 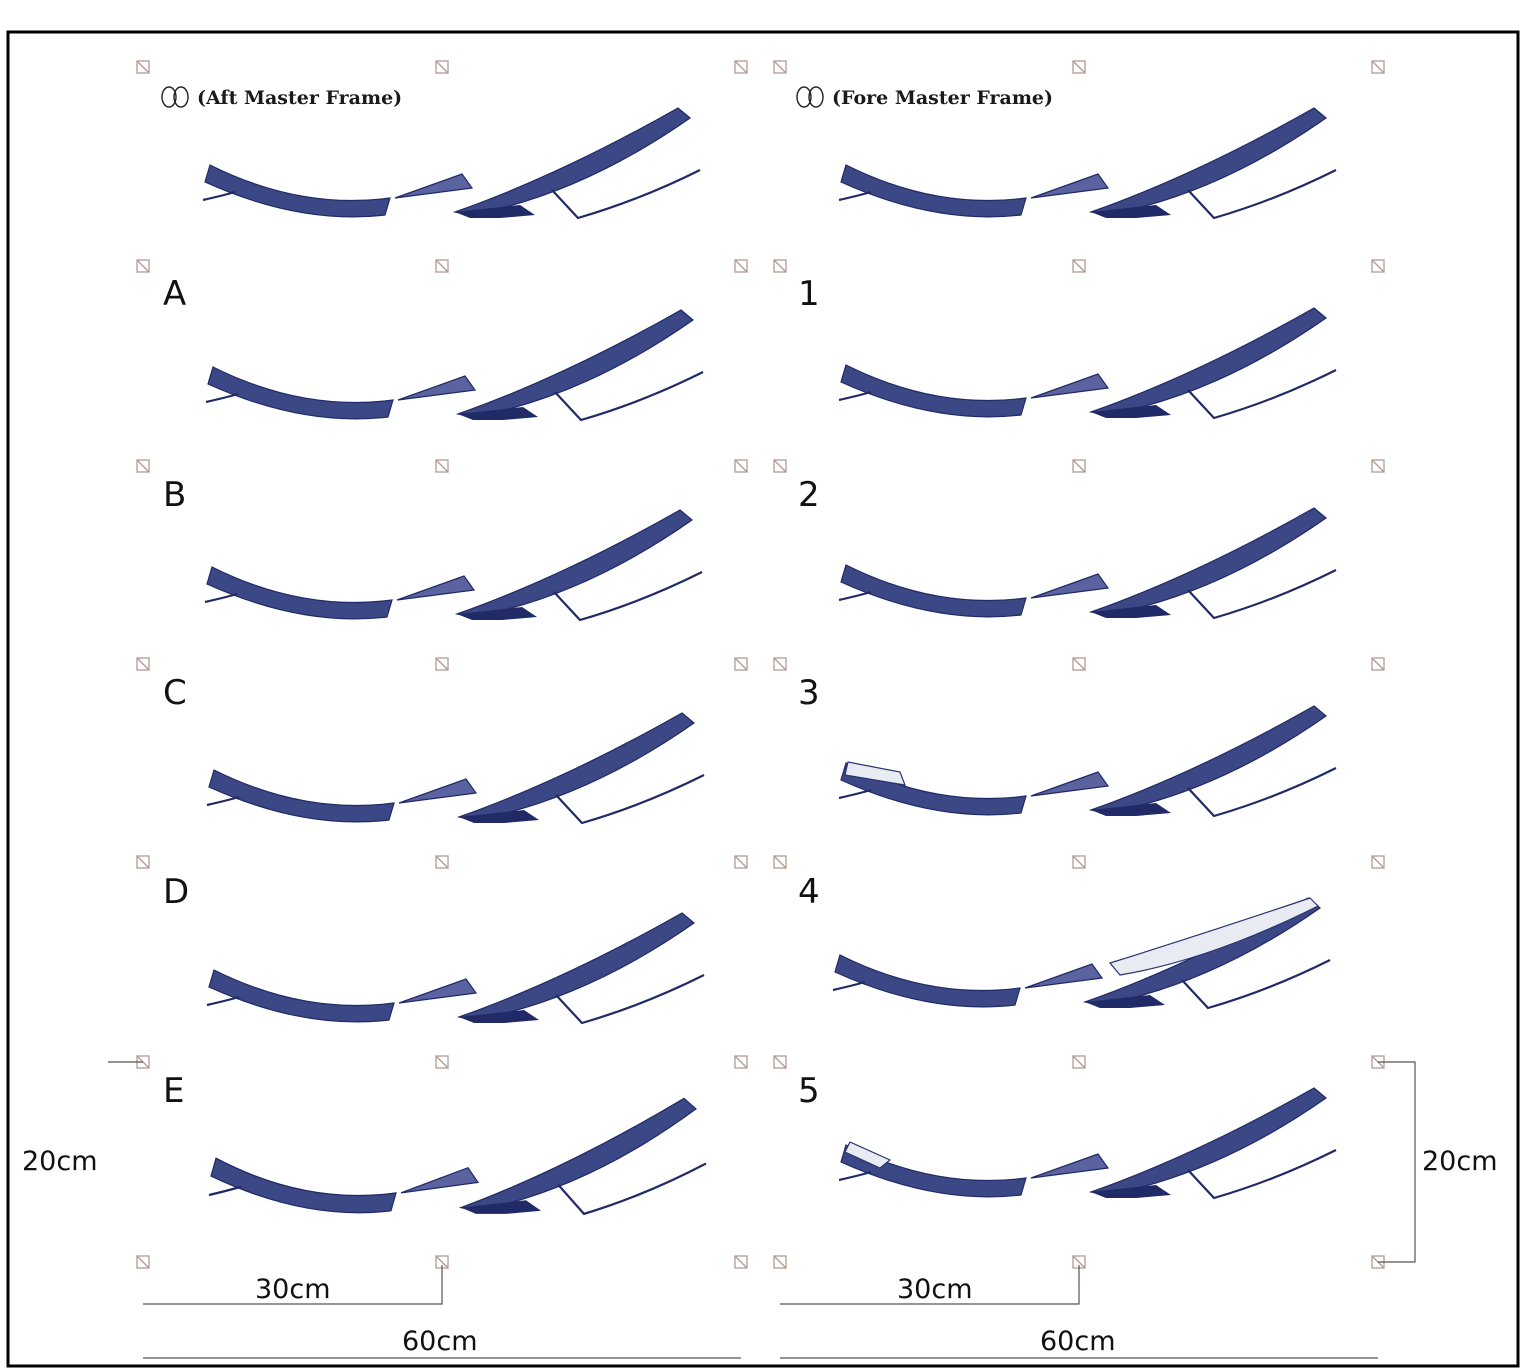 What do you see at coordinates (942, 98) in the screenshot?
I see `fore-master-frame-label: (Fore Master Frame)` at bounding box center [942, 98].